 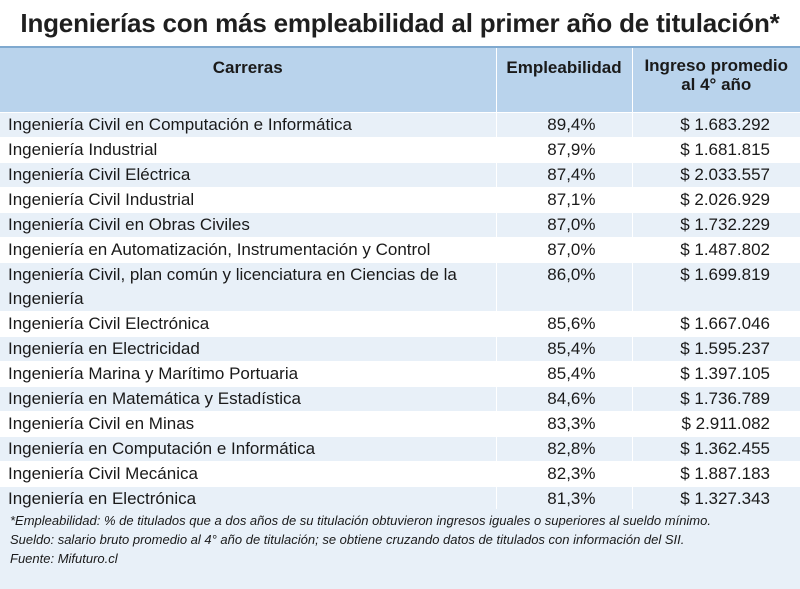 What do you see at coordinates (716, 250) in the screenshot?
I see `cell-ingreso: $ 1.487.802` at bounding box center [716, 250].